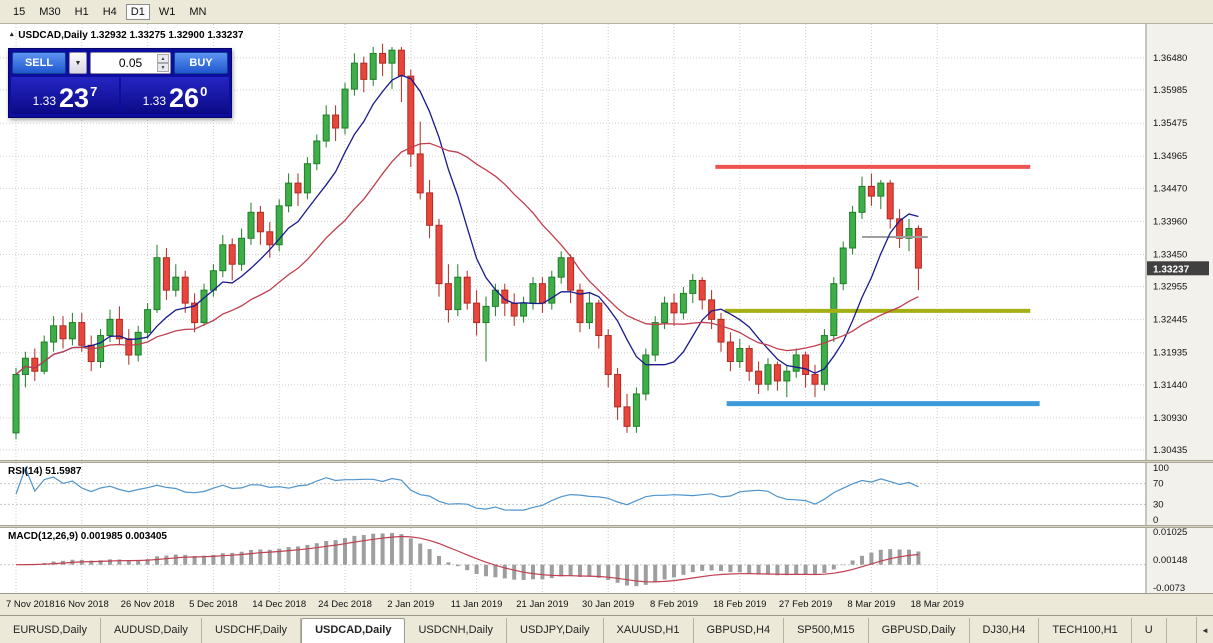 The width and height of the screenshot is (1213, 643). What do you see at coordinates (175, 95) in the screenshot?
I see `buy-price-display: 1.33 26 0` at bounding box center [175, 95].